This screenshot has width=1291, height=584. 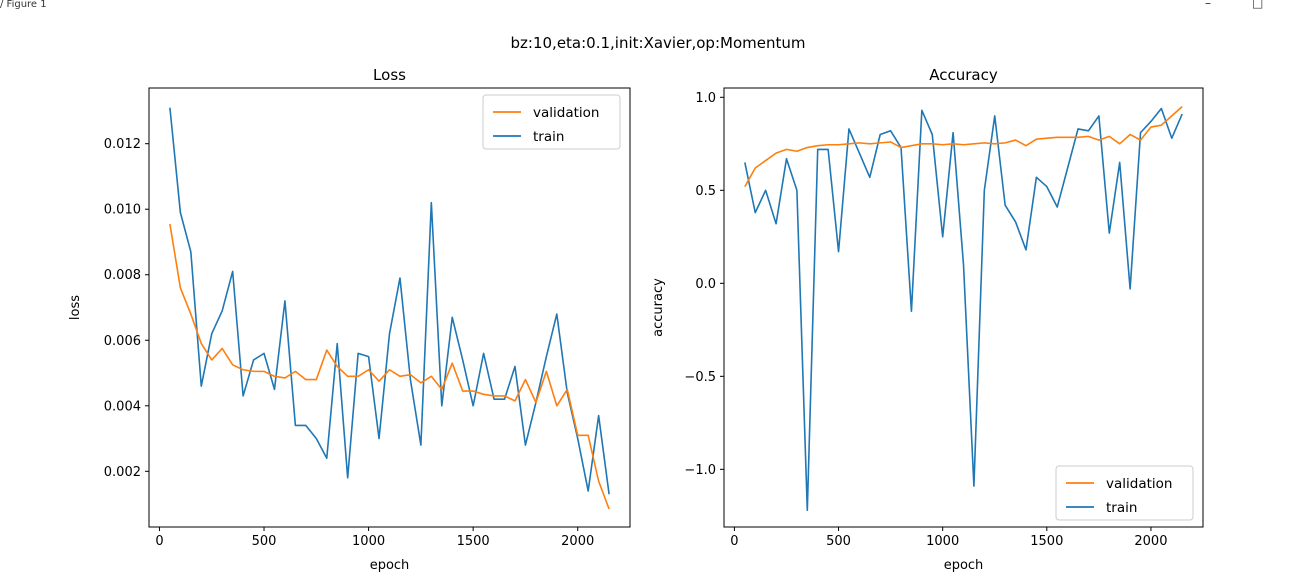 I want to click on accuracy-y-tick-label: 0.5, so click(x=705, y=191).